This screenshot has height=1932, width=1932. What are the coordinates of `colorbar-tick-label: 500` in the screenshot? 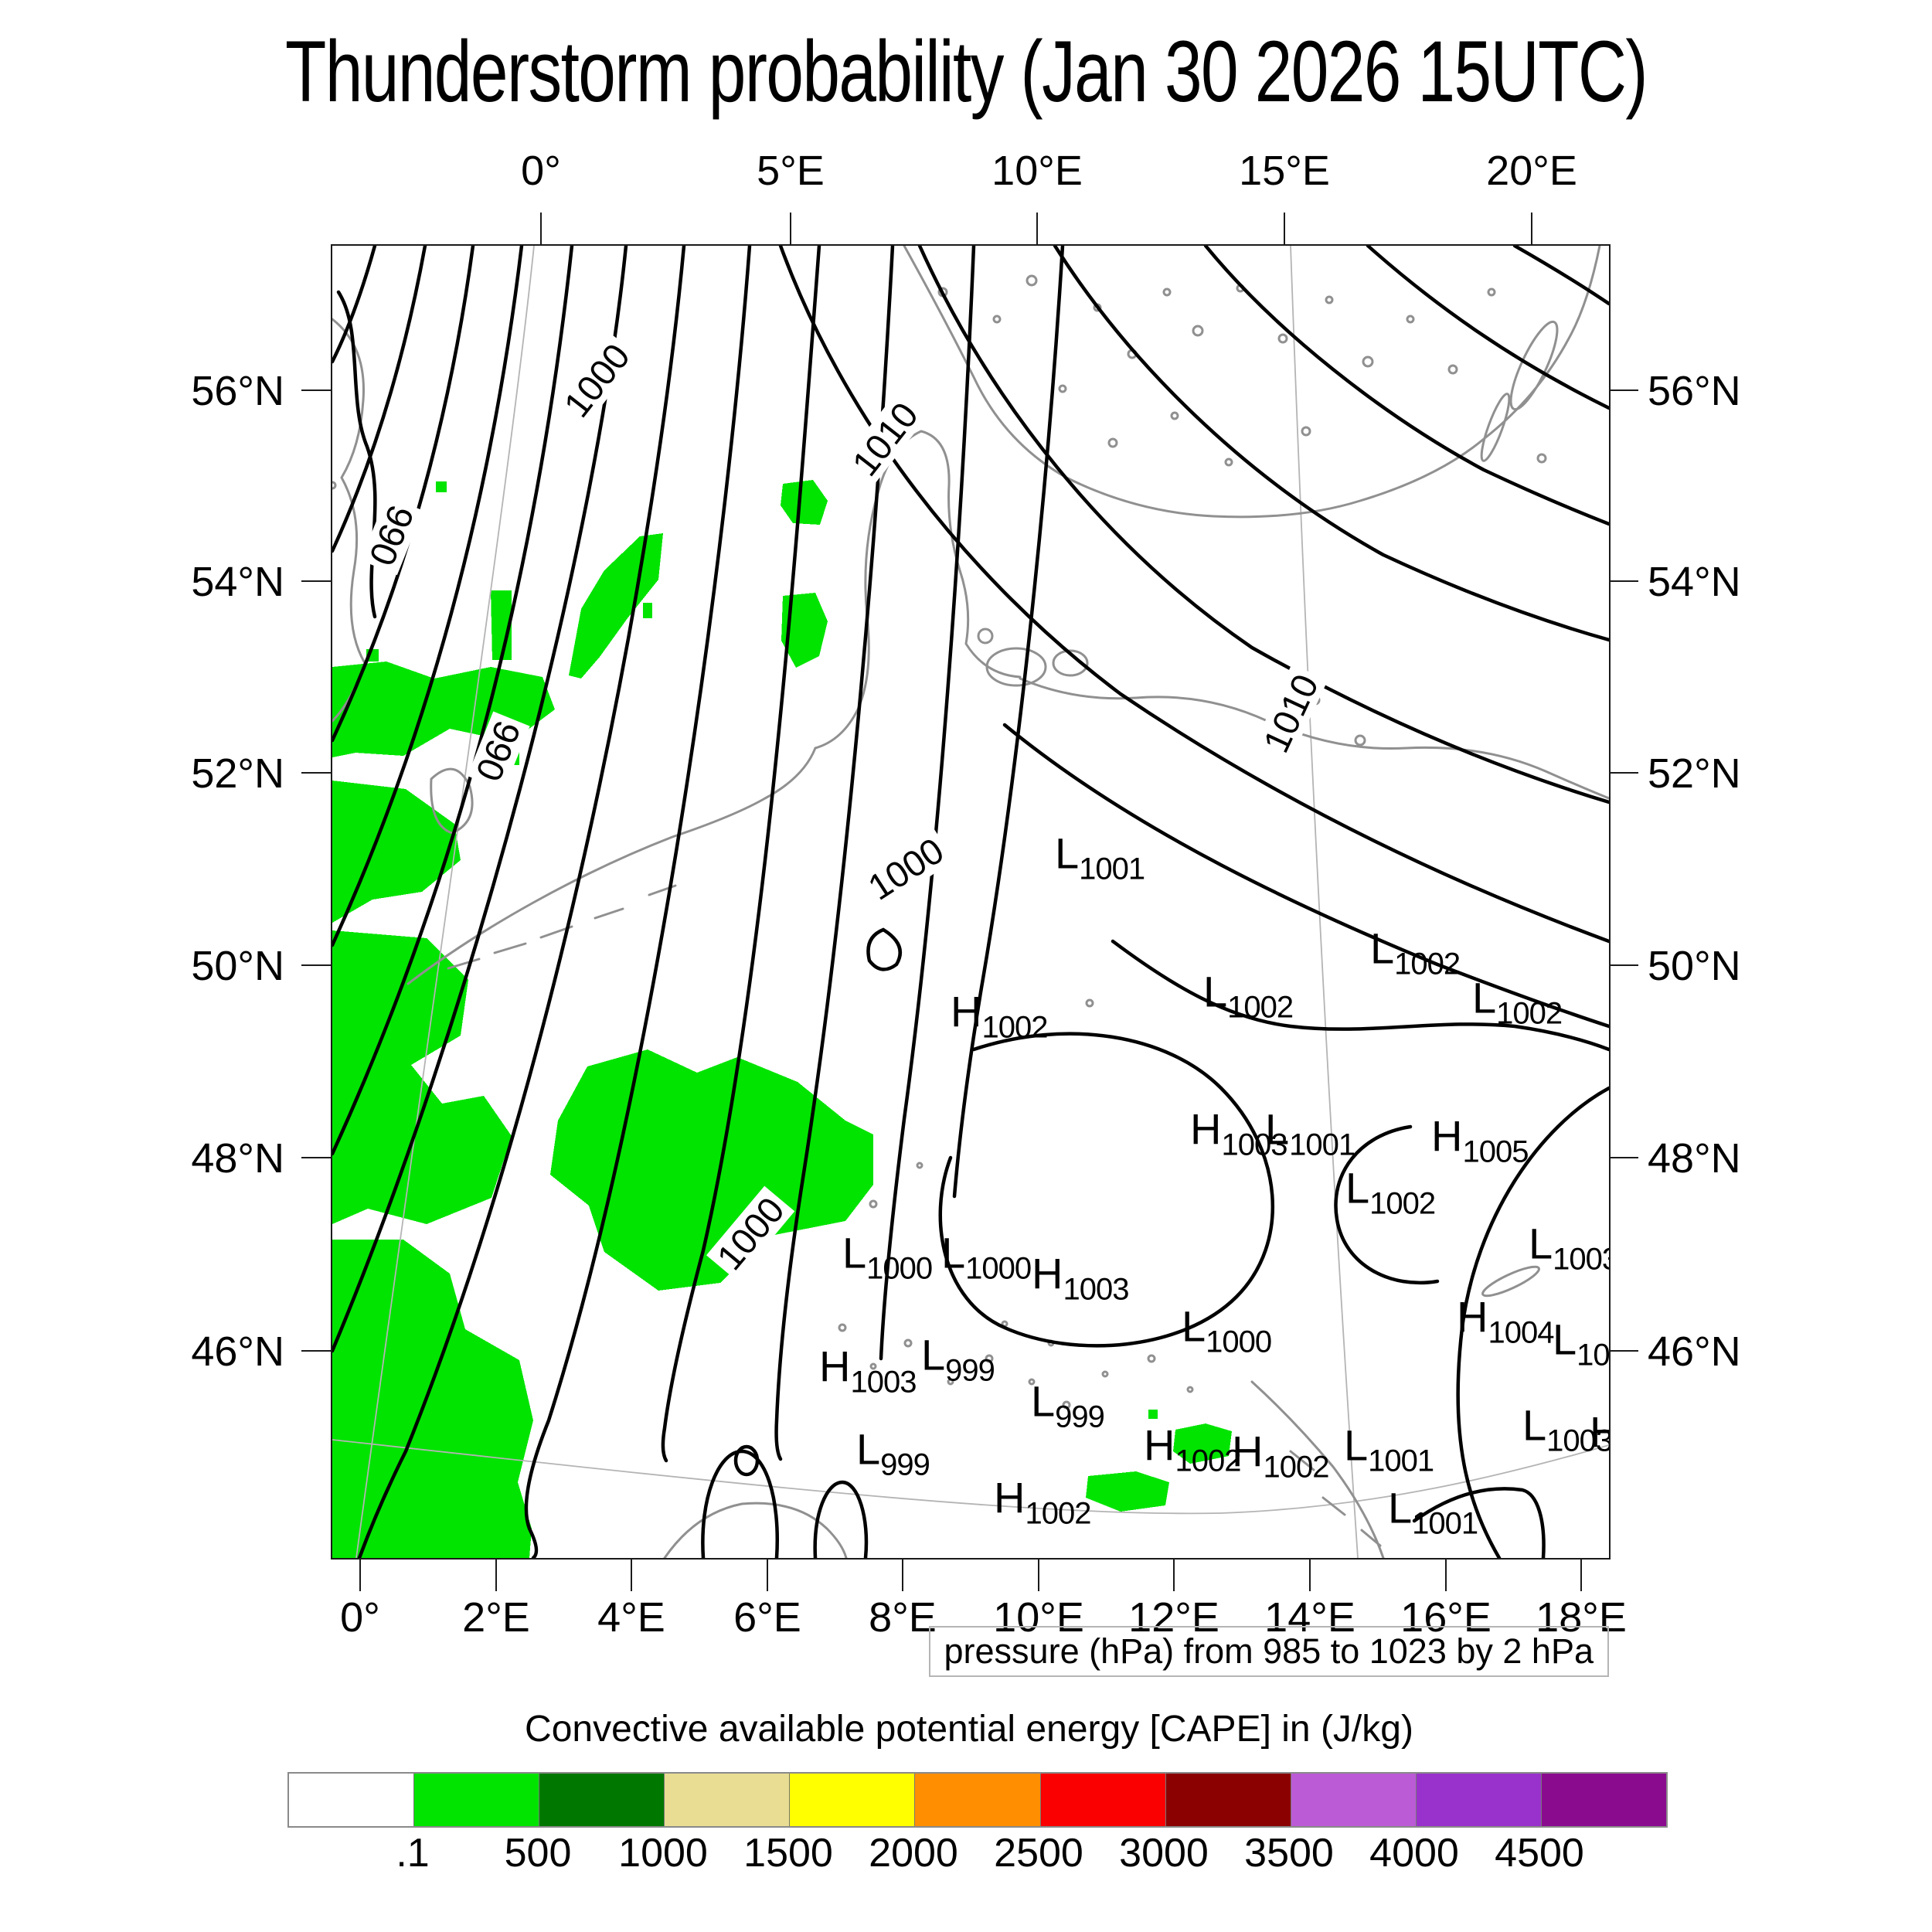 It's located at (538, 1854).